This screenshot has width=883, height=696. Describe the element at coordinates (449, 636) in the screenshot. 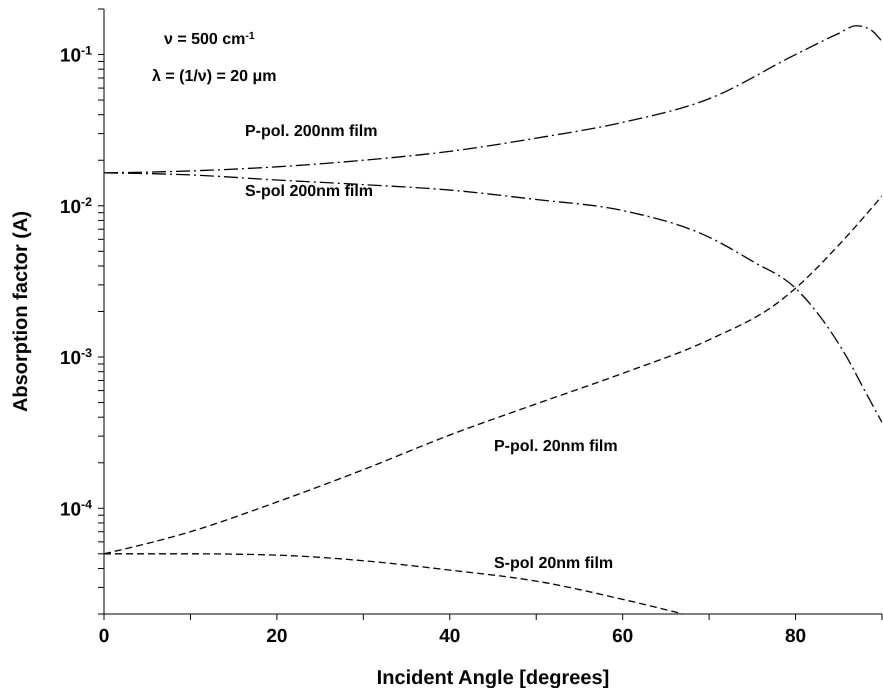

I see `x-tick-label: 40` at that location.